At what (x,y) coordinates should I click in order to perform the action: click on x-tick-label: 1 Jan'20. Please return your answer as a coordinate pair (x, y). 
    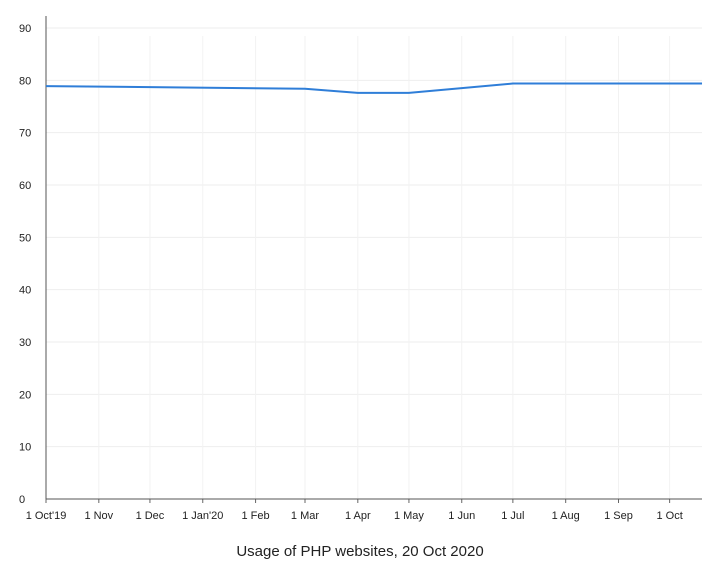
    Looking at the image, I should click on (202, 516).